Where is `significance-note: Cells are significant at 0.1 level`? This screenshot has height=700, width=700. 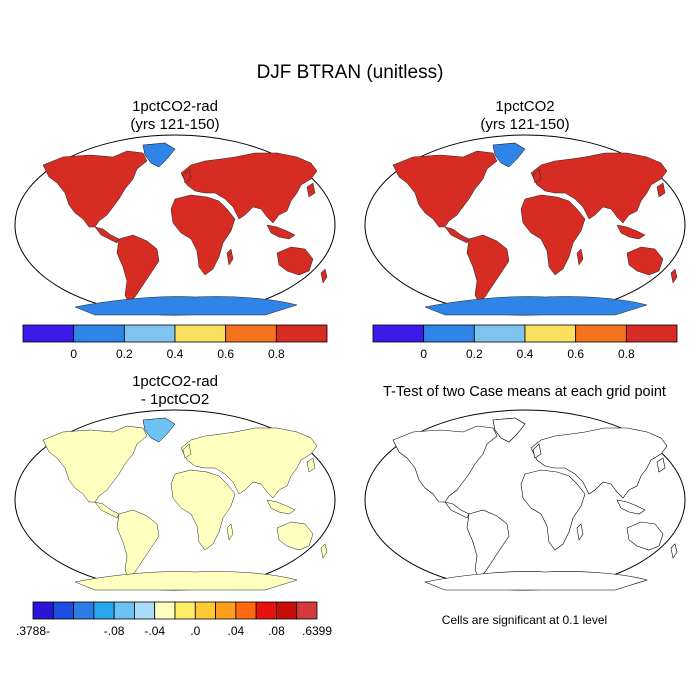 significance-note: Cells are significant at 0.1 level is located at coordinates (524, 620).